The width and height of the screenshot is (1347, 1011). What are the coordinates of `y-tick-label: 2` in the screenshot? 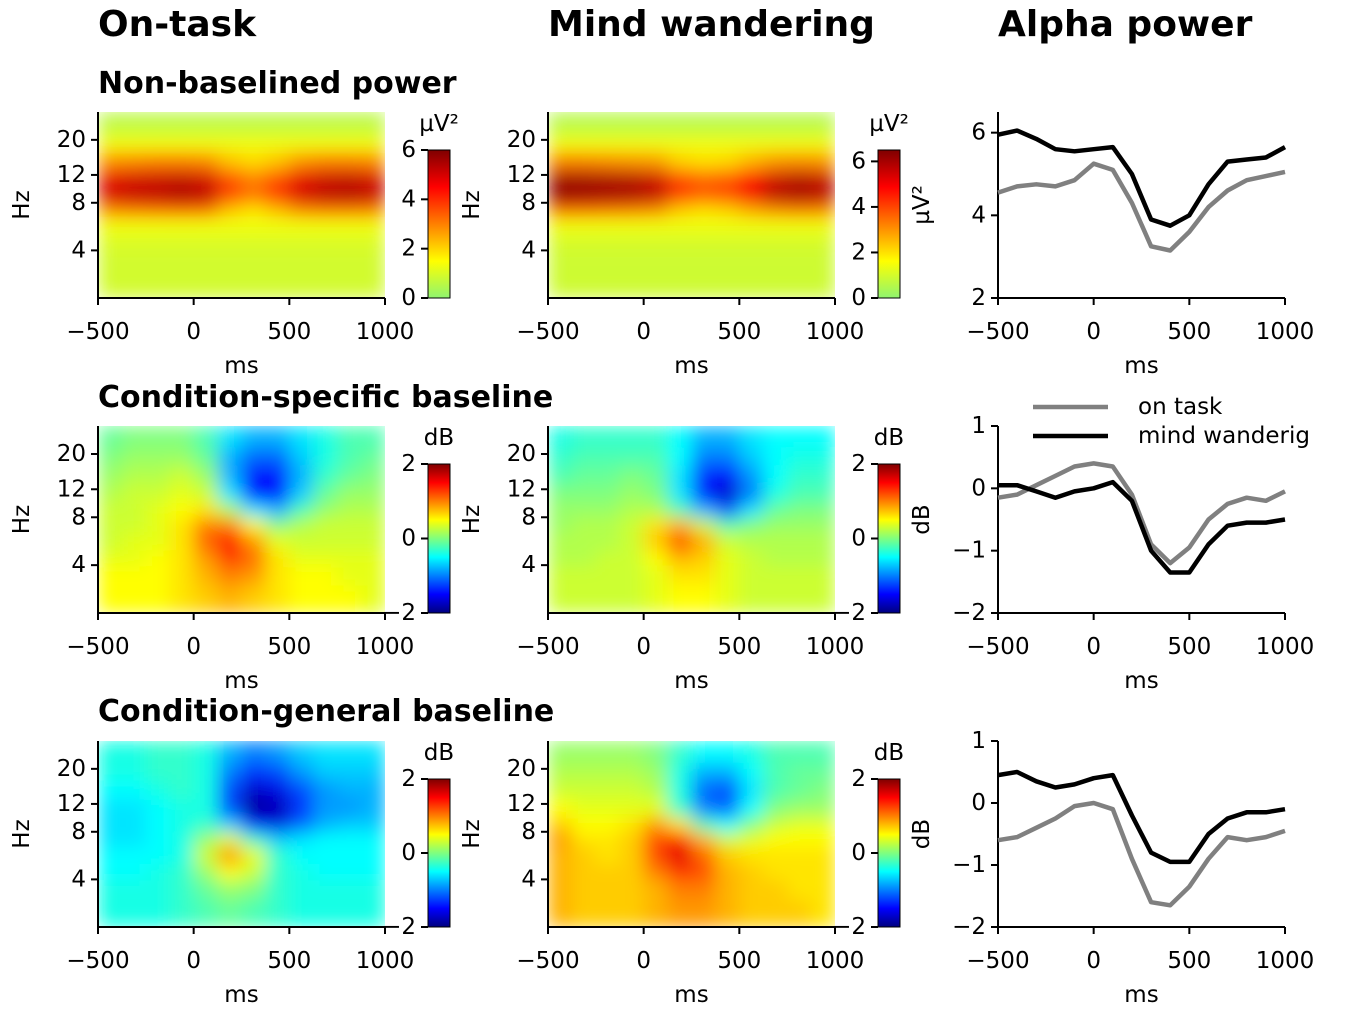 It's located at (978, 298).